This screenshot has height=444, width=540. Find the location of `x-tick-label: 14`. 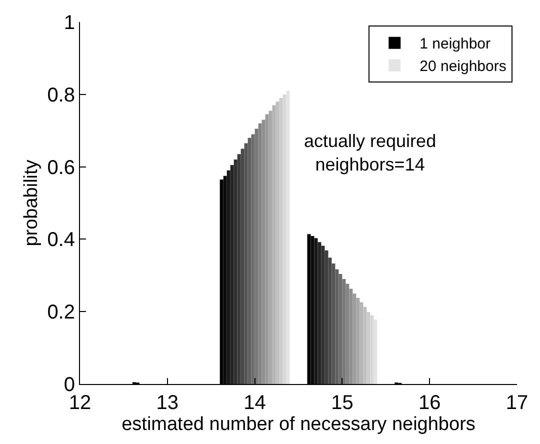

x-tick-label: 14 is located at coordinates (255, 403).